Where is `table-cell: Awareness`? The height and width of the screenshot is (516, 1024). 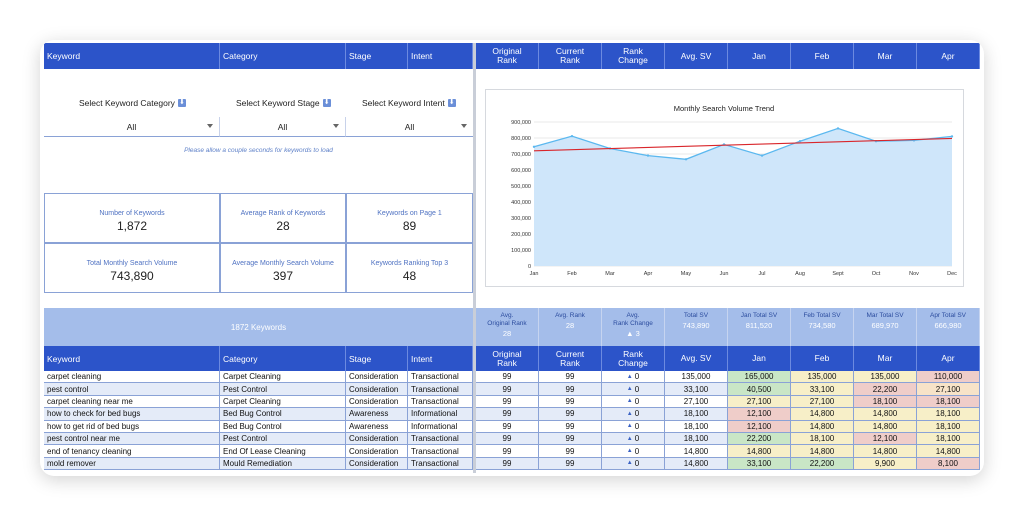
table-cell: Awareness is located at coordinates (377, 414).